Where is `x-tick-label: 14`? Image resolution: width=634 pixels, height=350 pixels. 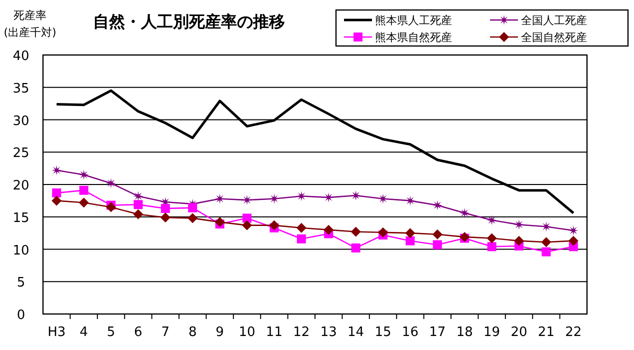
x-tick-label: 14 is located at coordinates (356, 332).